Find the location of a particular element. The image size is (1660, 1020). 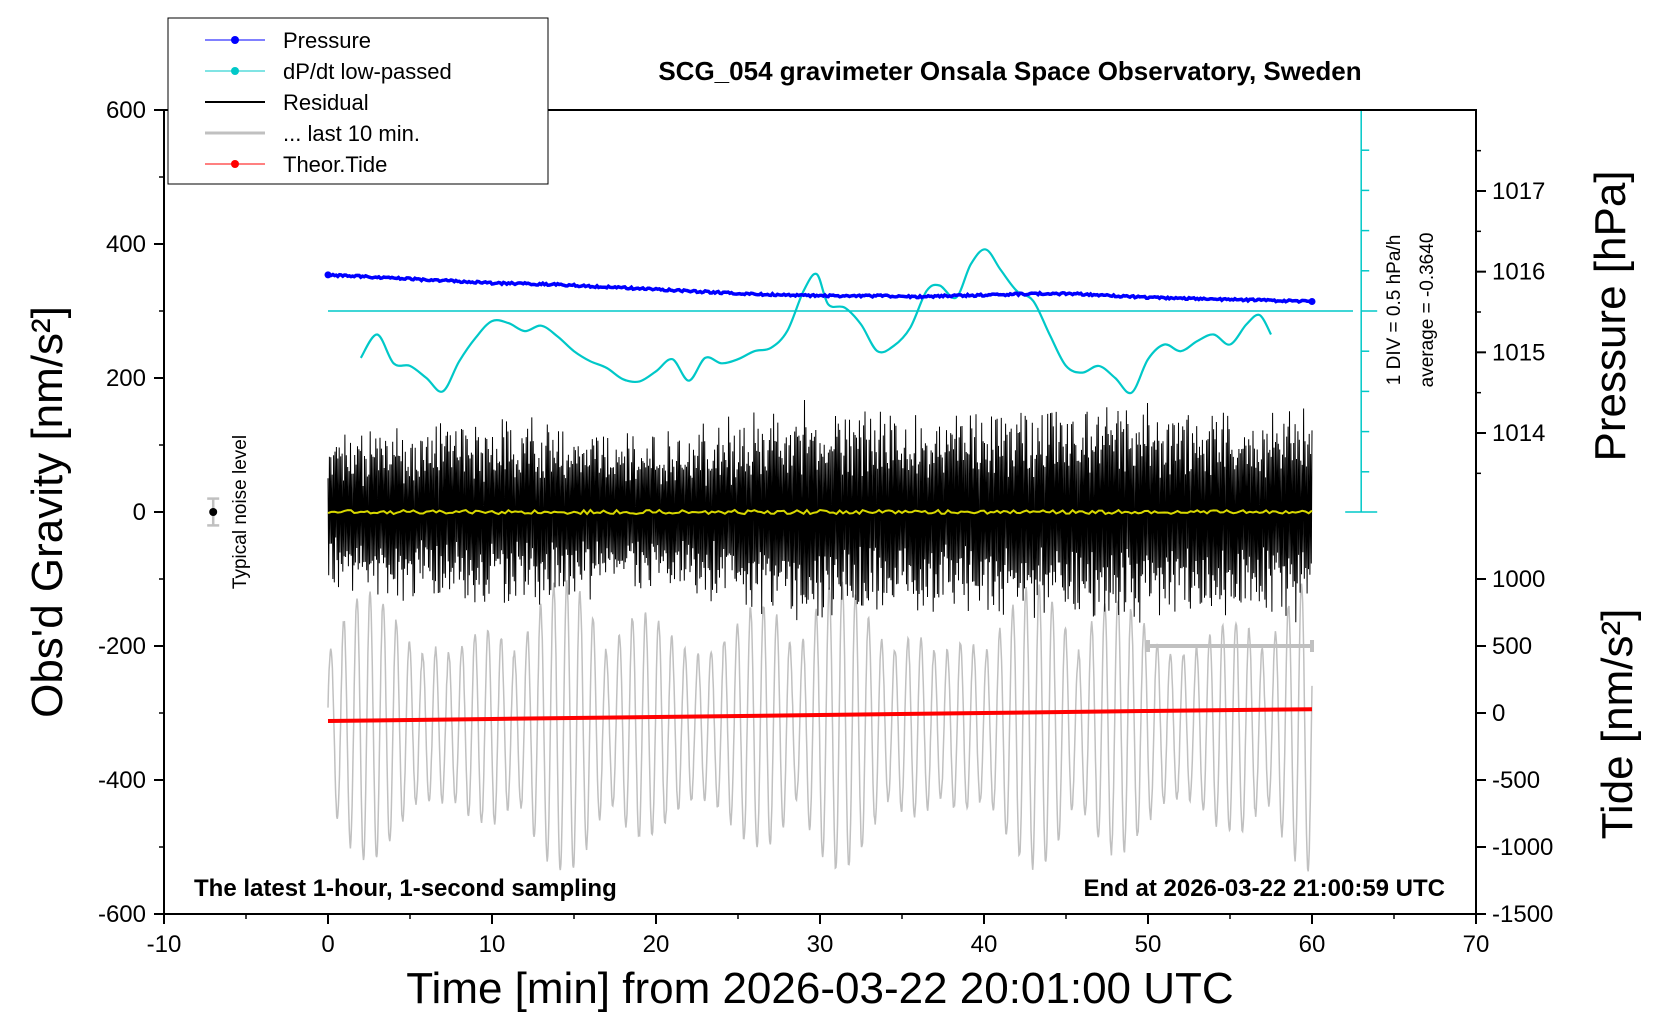

y-tick-label: -600 is located at coordinates (122, 914).